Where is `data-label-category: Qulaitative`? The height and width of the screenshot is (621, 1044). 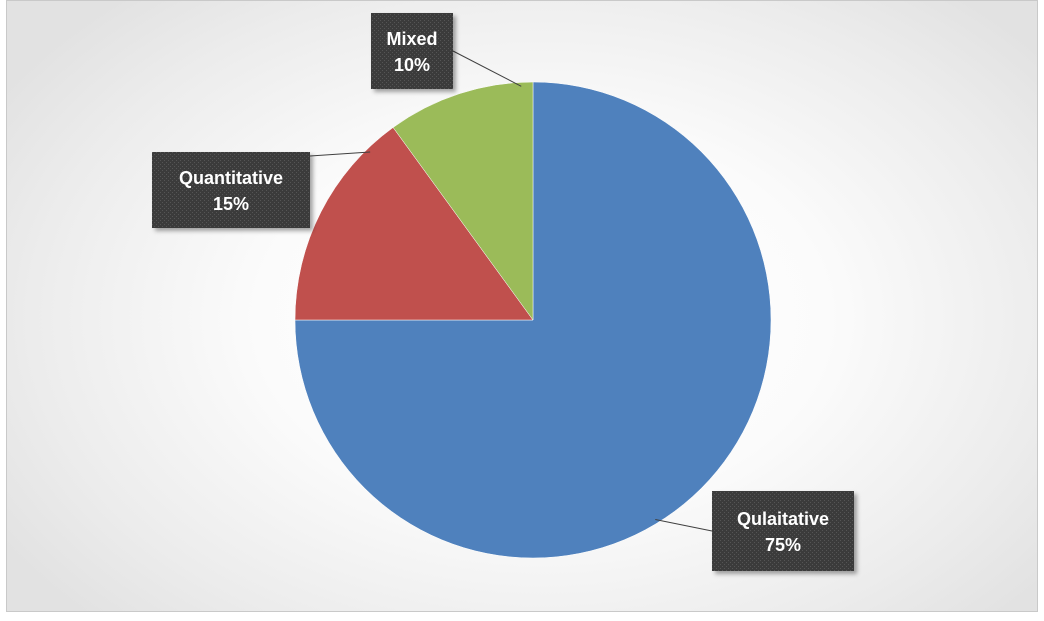 data-label-category: Qulaitative is located at coordinates (783, 519).